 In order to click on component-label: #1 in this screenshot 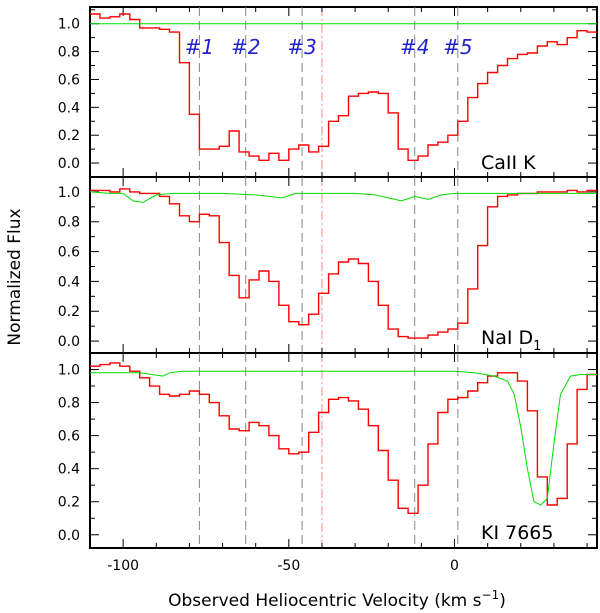, I will do `click(199, 47)`.